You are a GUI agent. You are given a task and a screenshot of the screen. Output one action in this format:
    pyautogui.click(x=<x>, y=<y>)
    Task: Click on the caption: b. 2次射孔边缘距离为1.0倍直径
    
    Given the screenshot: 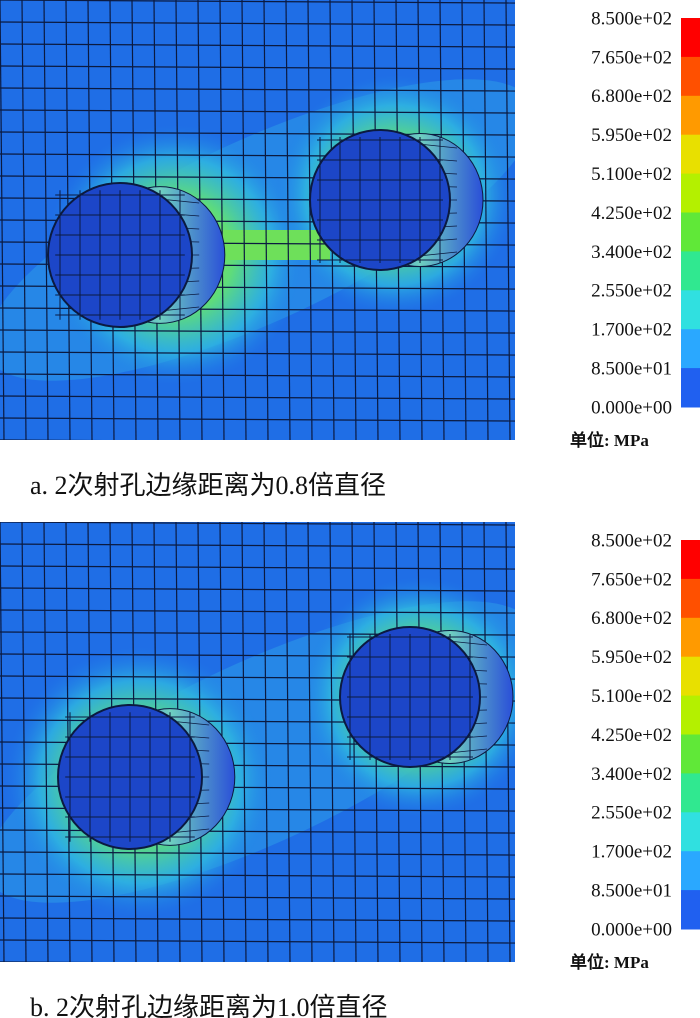 What is the action you would take?
    pyautogui.click(x=209, y=1005)
    